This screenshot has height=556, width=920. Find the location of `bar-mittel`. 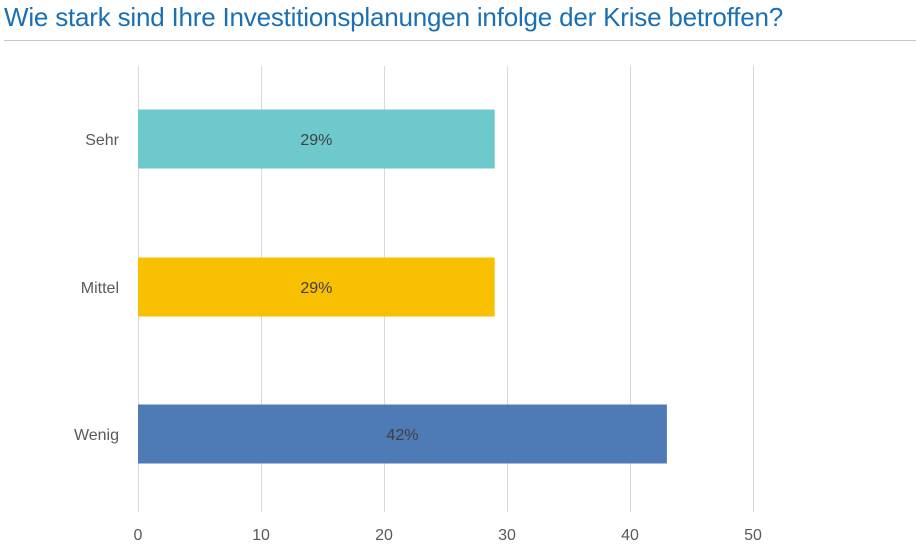

bar-mittel is located at coordinates (316, 287).